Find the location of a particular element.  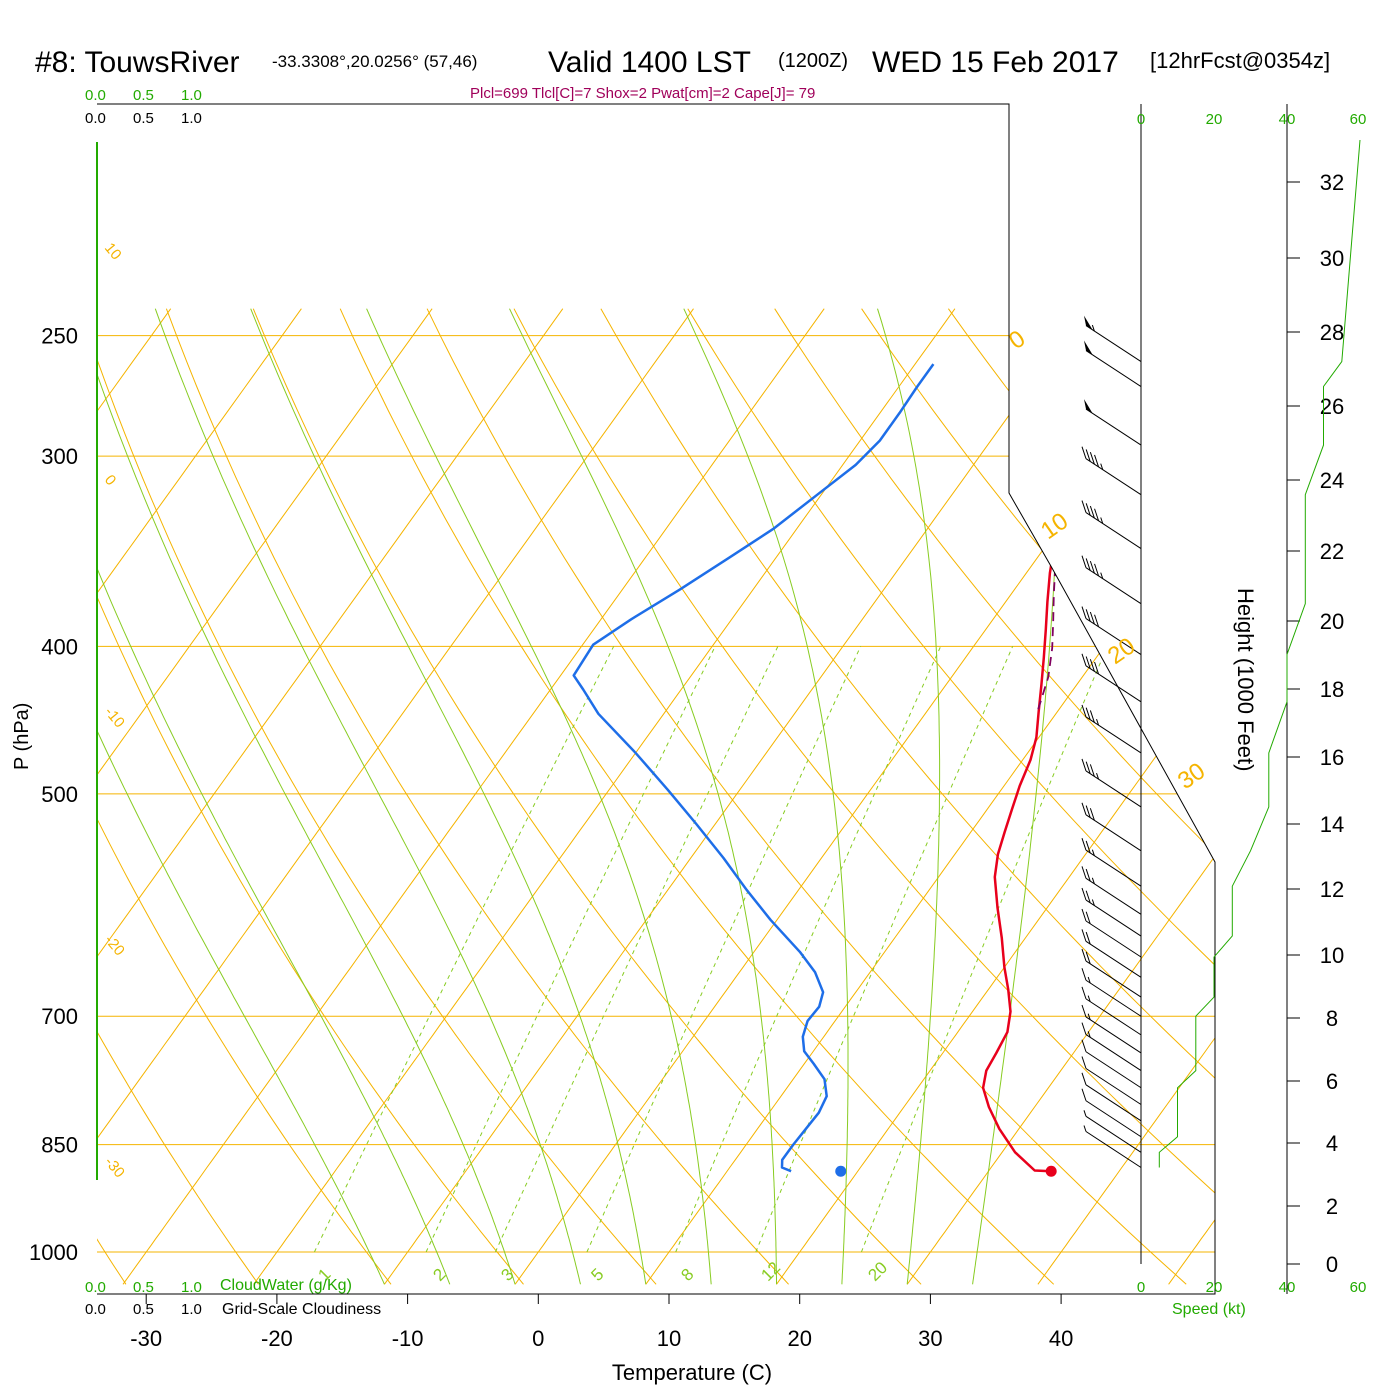

cloudiness-bottom-2: 1.0 is located at coordinates (191, 1309).